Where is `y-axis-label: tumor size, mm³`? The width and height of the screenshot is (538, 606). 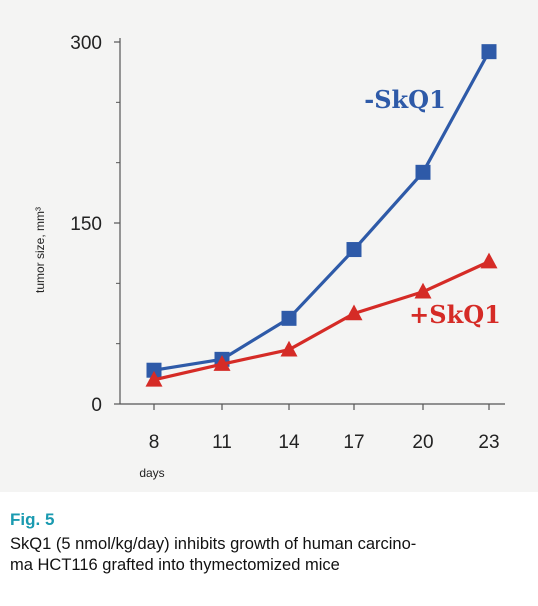 y-axis-label: tumor size, mm³ is located at coordinates (40, 250).